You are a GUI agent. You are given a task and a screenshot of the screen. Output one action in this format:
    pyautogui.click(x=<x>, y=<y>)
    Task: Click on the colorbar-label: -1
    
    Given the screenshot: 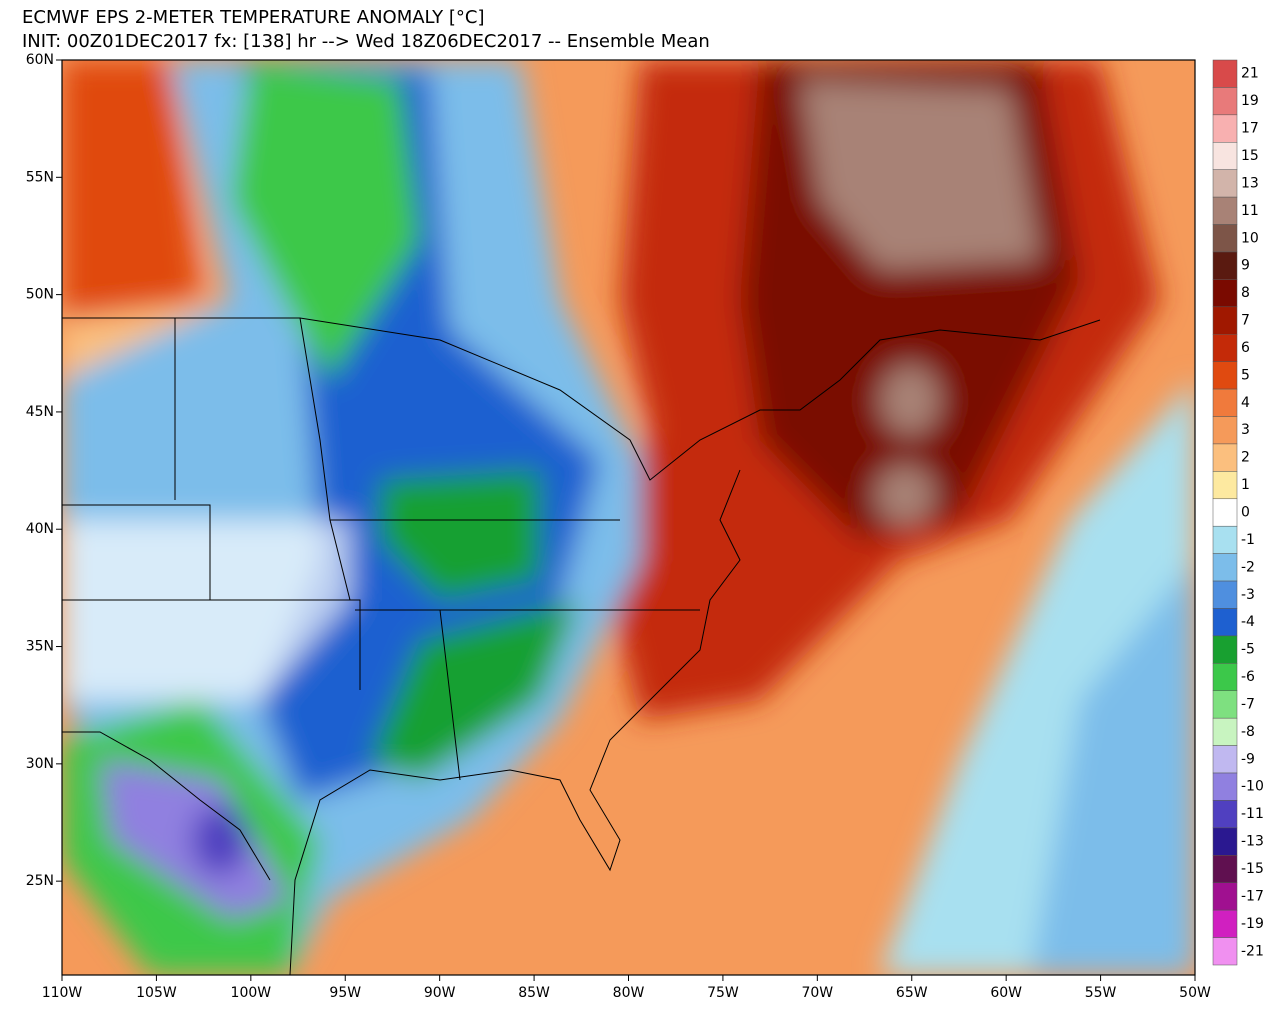 What is the action you would take?
    pyautogui.click(x=1248, y=540)
    